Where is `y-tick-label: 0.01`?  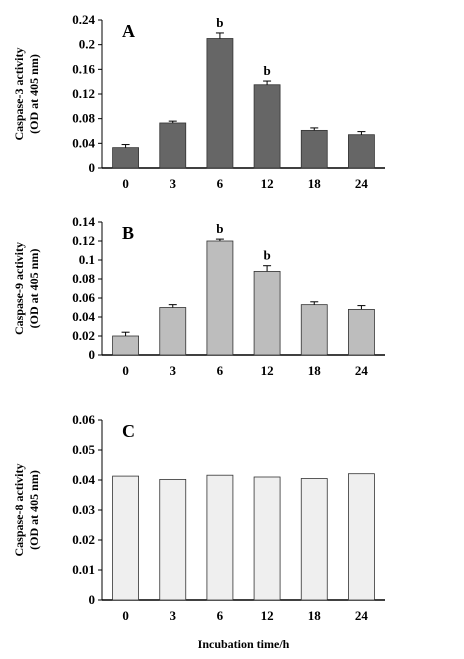 y-tick-label: 0.01 is located at coordinates (83, 569).